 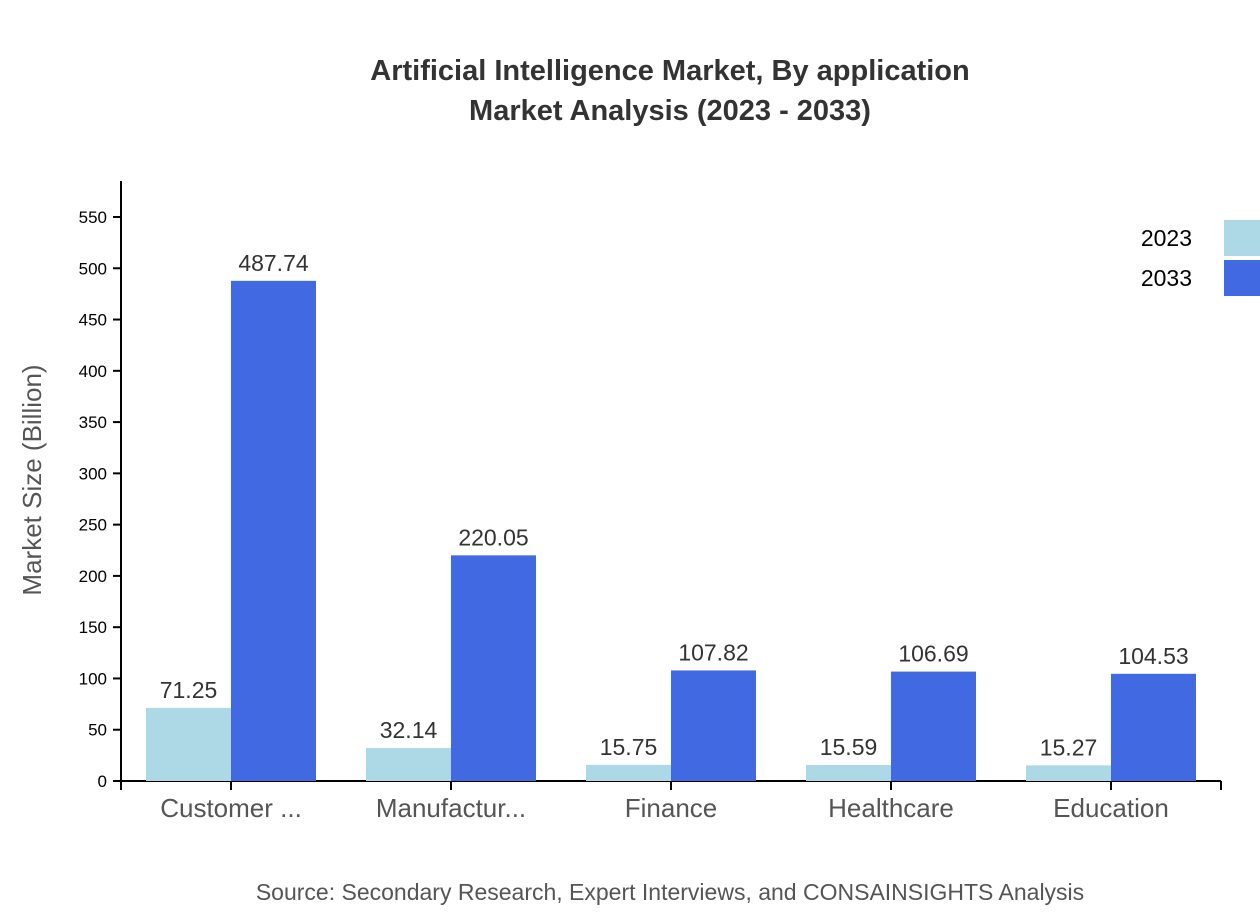 I want to click on data-label: 104.53, so click(x=1153, y=656).